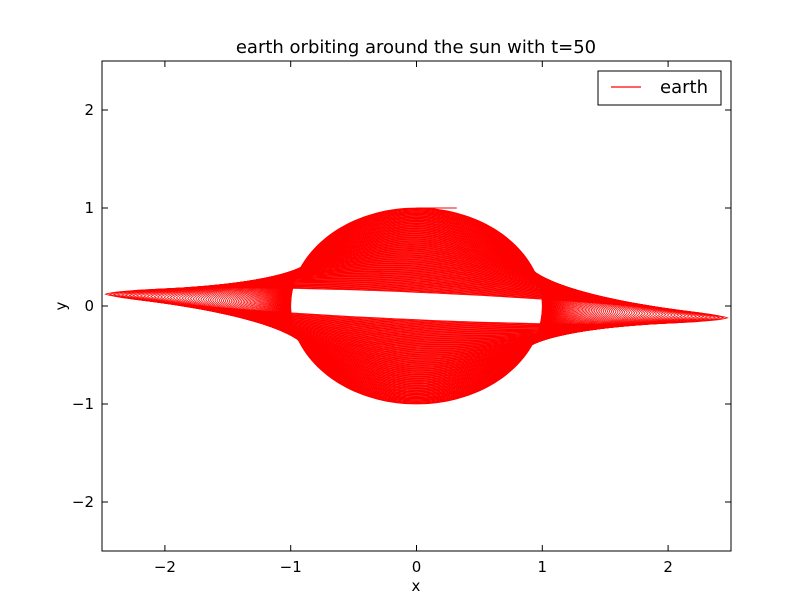  I want to click on x-axis-label: x, so click(416, 586).